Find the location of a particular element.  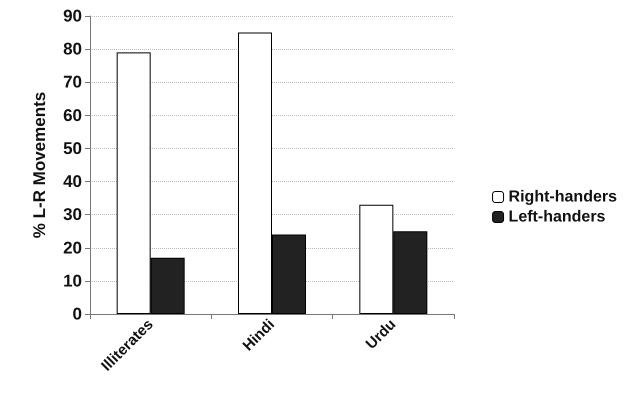

y-tick-label: 60 is located at coordinates (72, 115).